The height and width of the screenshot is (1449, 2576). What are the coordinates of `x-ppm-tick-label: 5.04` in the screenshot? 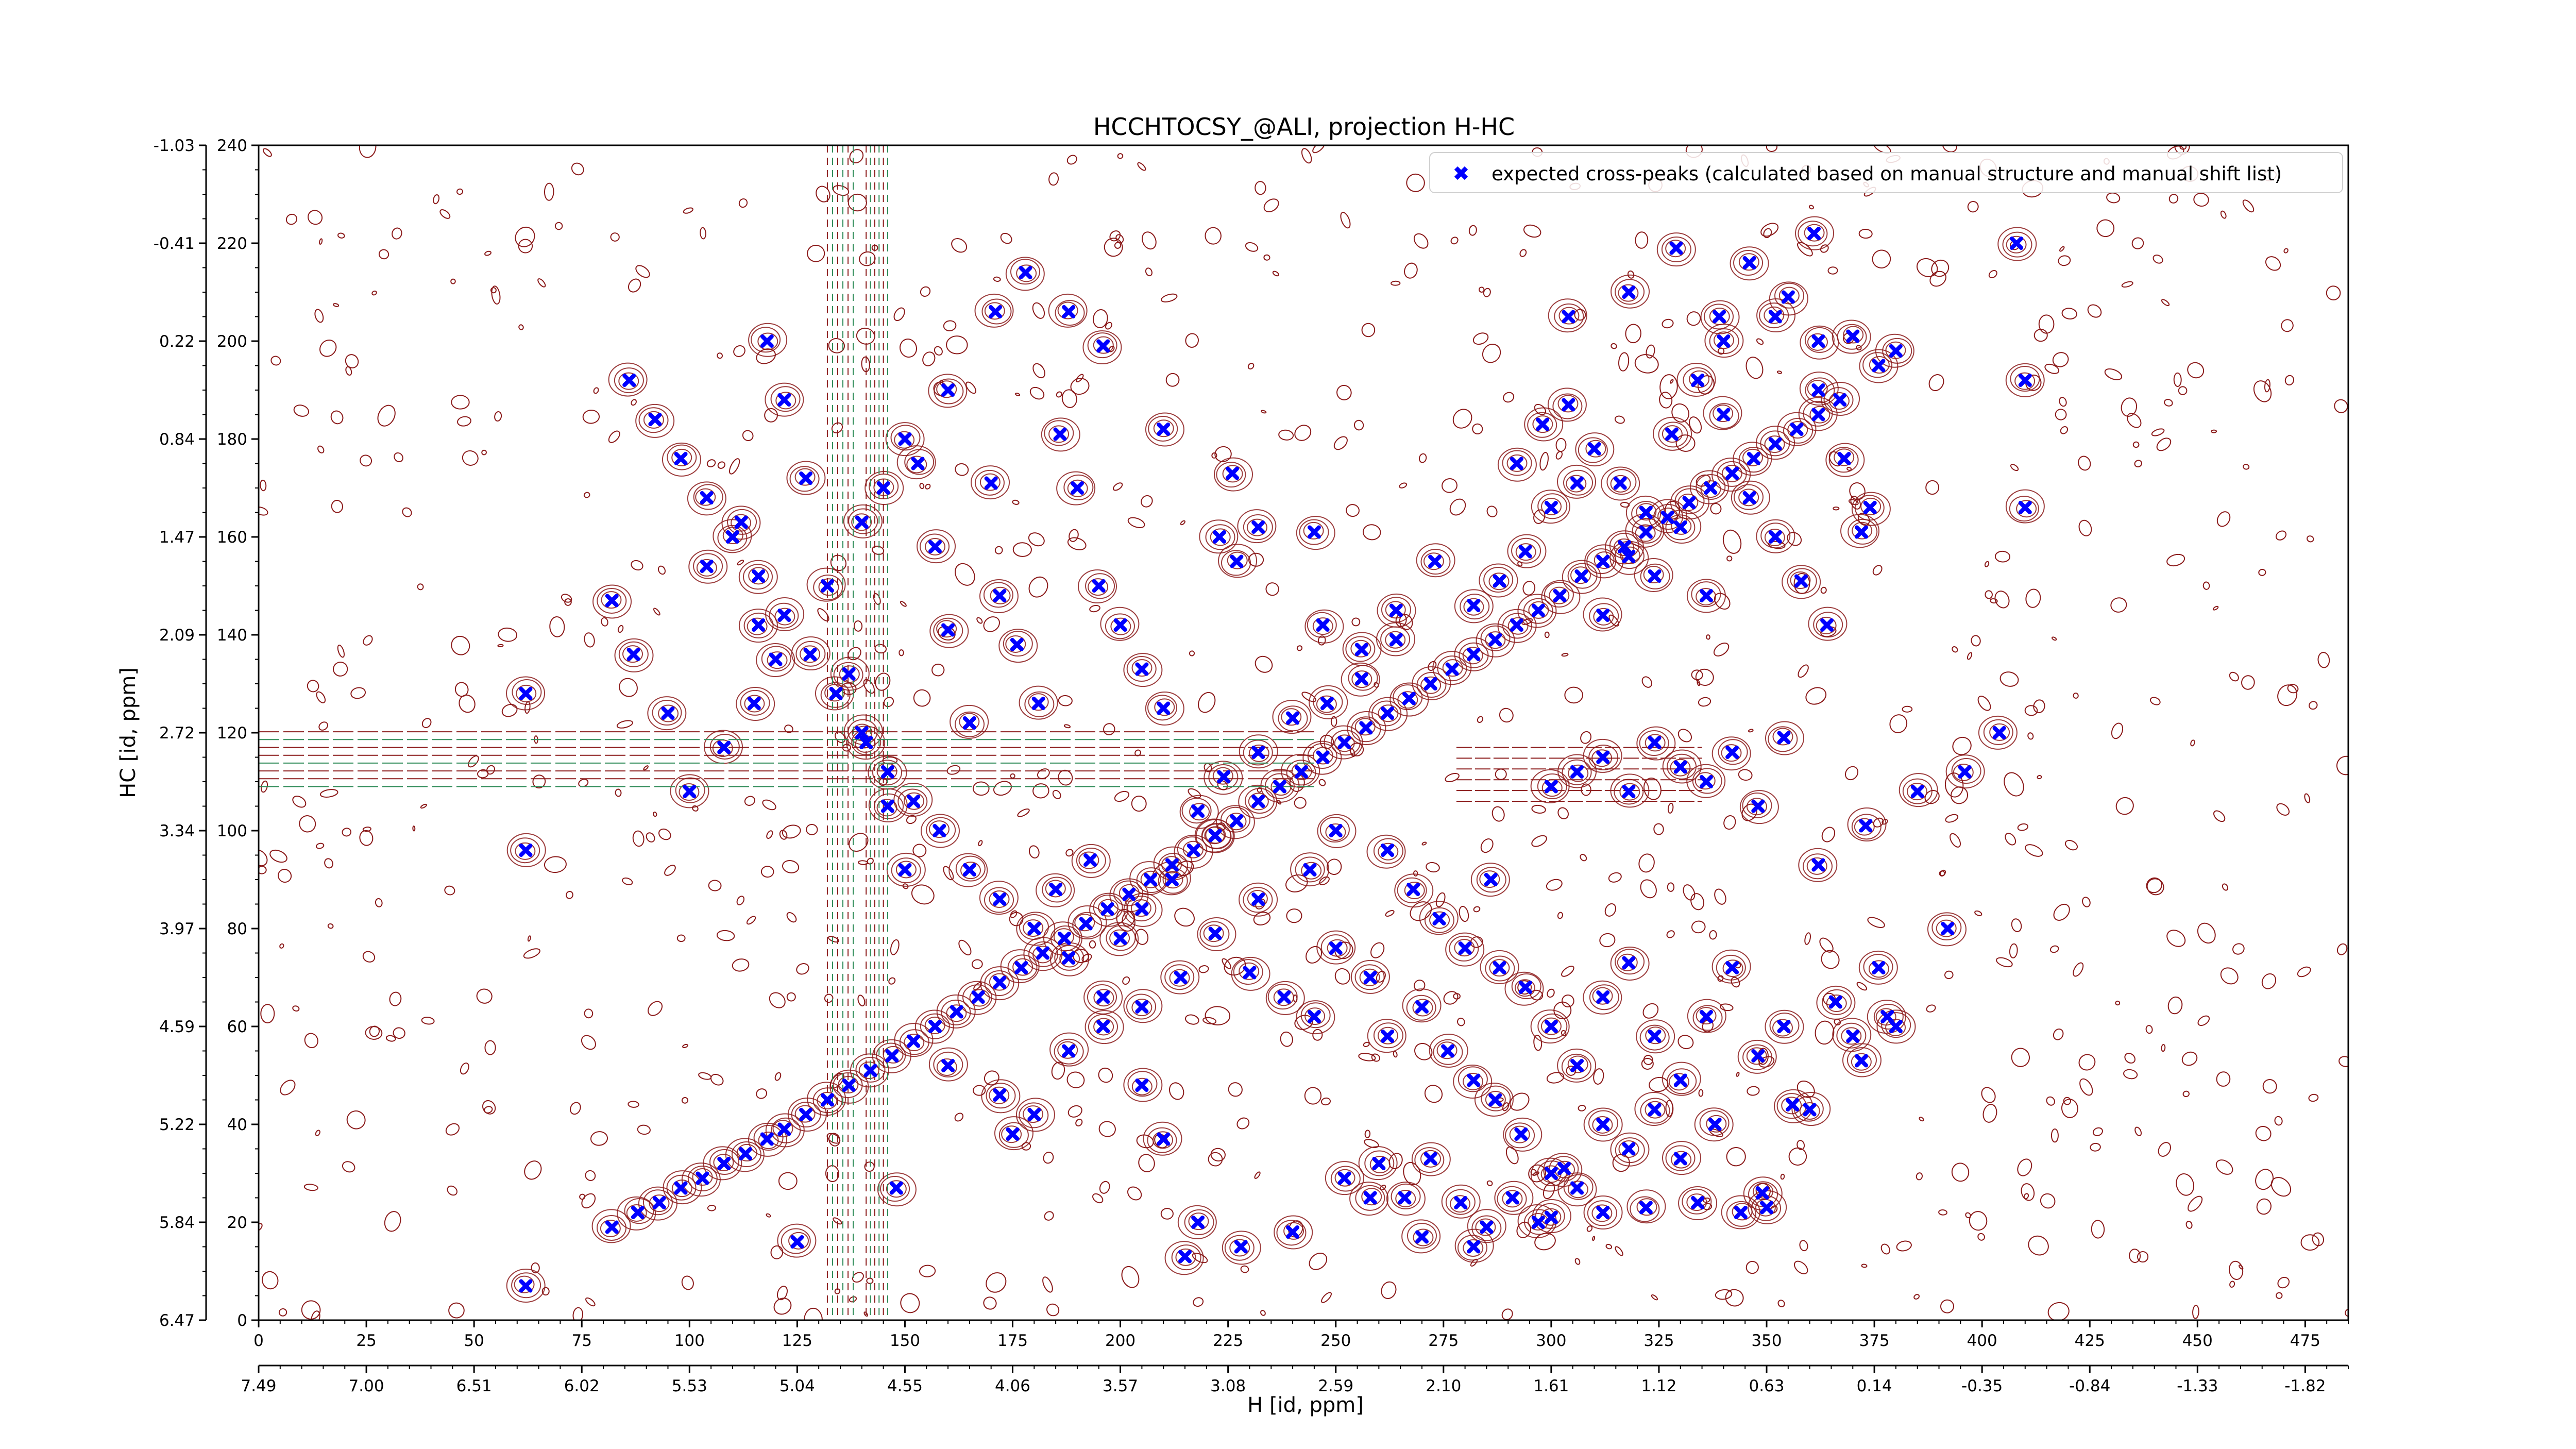 It's located at (797, 1386).